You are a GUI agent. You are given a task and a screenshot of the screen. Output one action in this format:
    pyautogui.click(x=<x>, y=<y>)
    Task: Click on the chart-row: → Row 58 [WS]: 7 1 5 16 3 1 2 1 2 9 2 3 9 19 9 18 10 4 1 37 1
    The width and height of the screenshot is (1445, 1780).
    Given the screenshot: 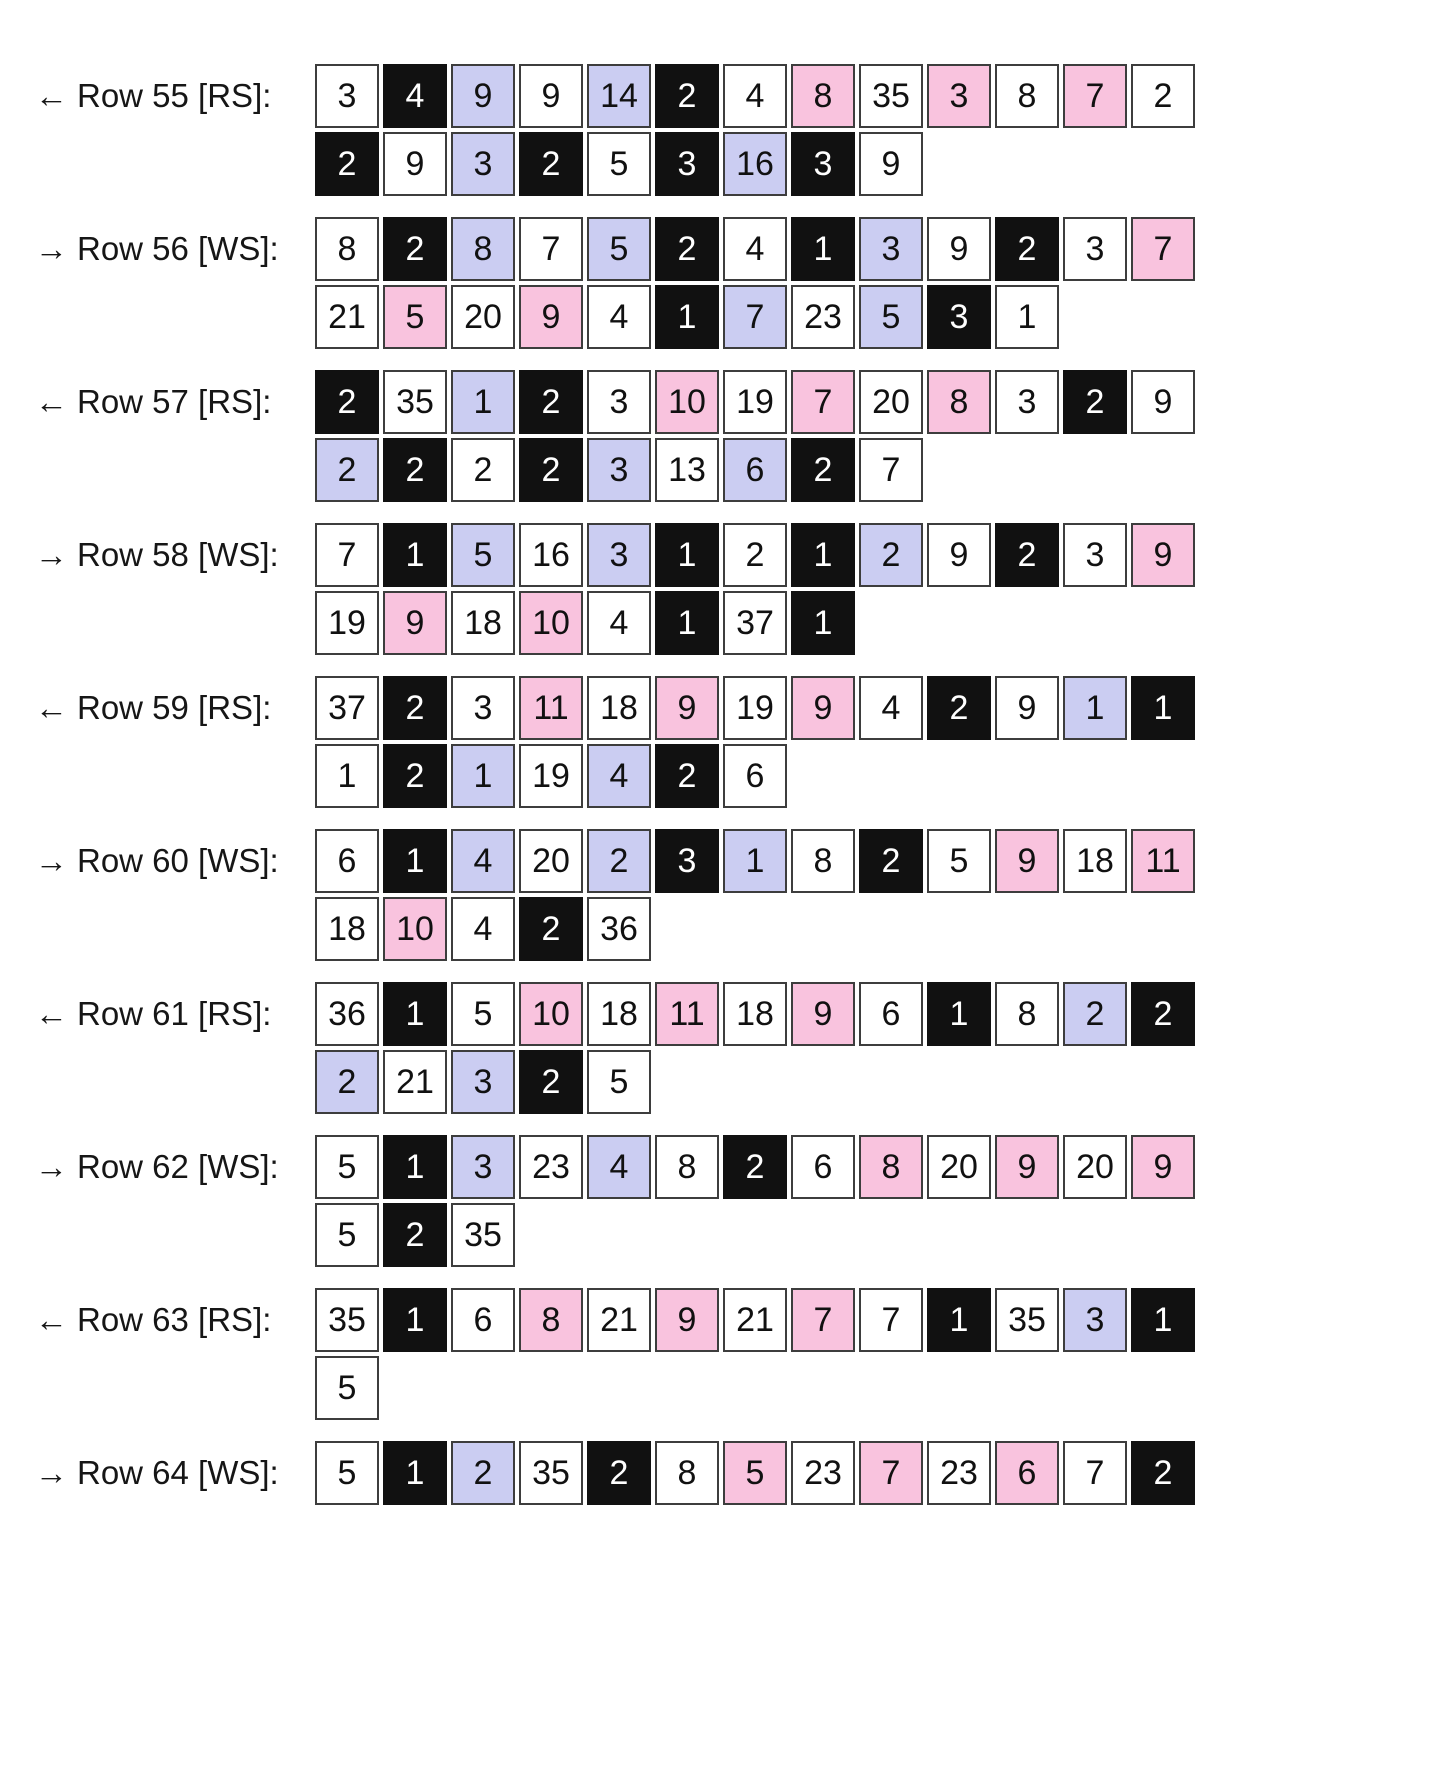 What is the action you would take?
    pyautogui.click(x=740, y=591)
    